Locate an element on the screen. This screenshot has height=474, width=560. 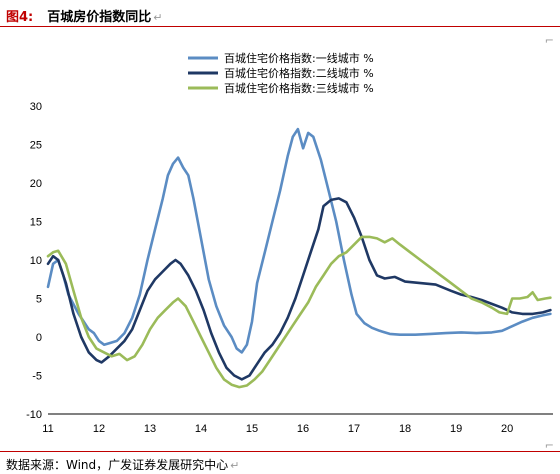
data-source: 数据来源：Wind，广发证券发展研究中心 ↵ is located at coordinates (122, 464).